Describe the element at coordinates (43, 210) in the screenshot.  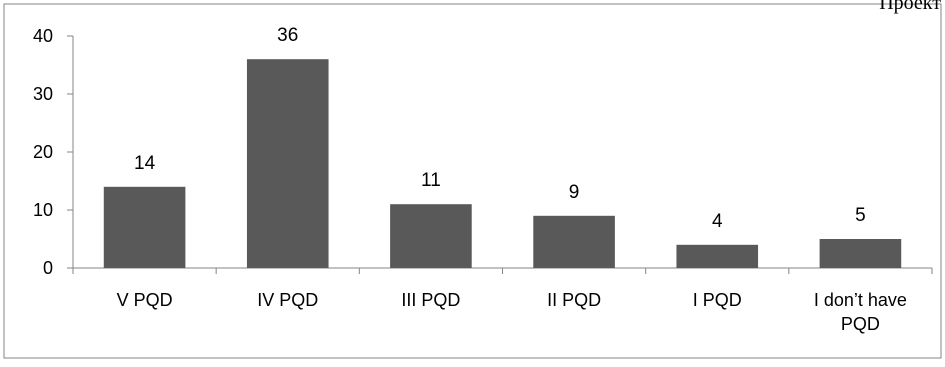
I see `y-tick-label: 10` at that location.